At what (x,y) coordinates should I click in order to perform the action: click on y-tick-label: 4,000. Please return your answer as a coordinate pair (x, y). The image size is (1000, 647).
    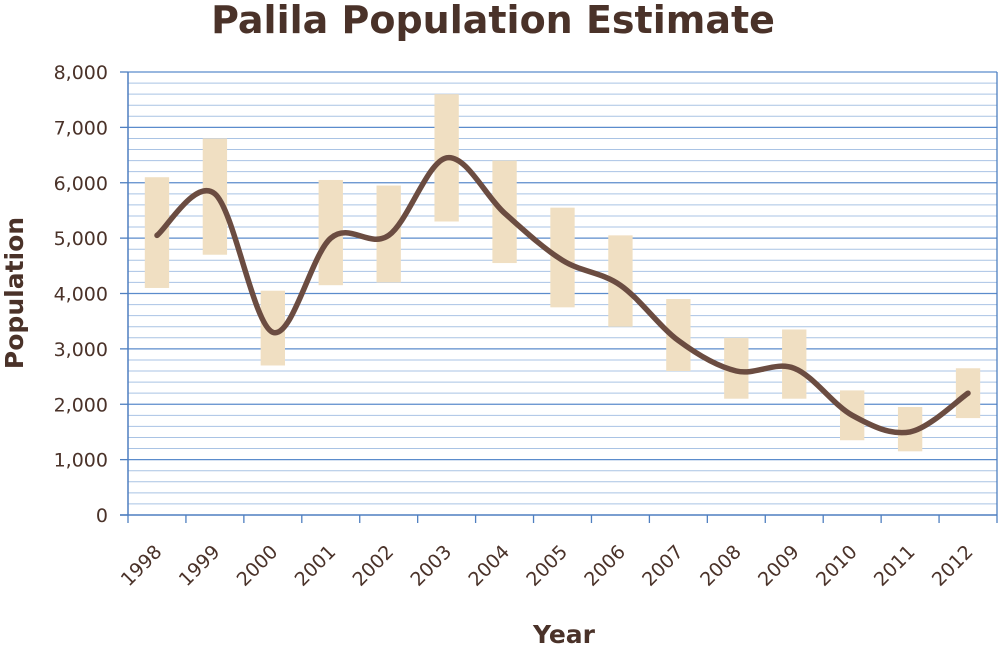
    Looking at the image, I should click on (81, 295).